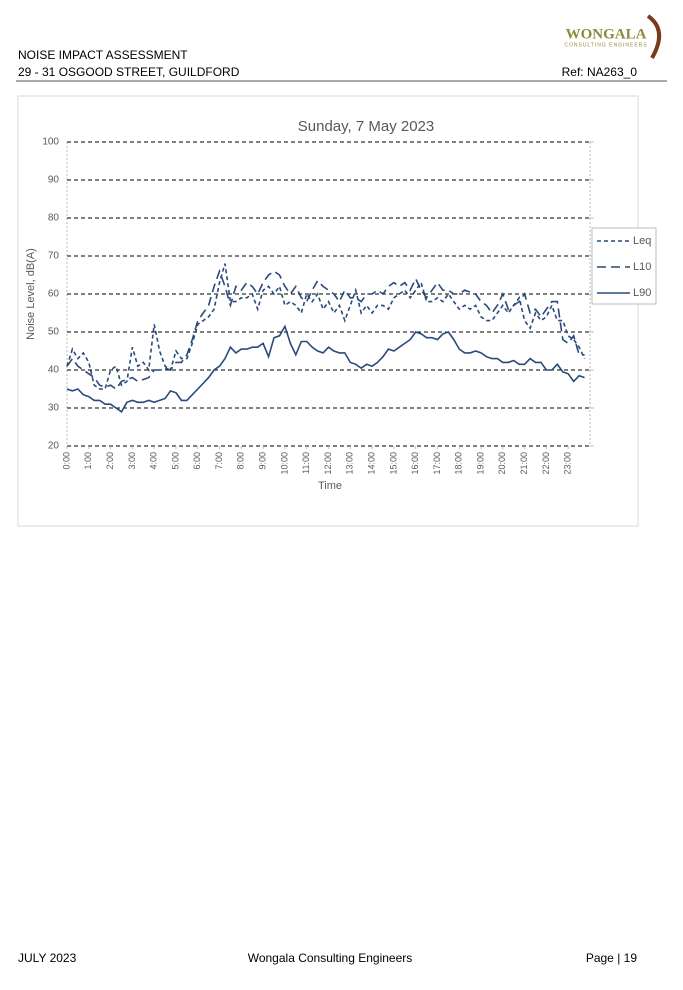  Describe the element at coordinates (502, 463) in the screenshot. I see `x-tick-label: 20:00` at that location.